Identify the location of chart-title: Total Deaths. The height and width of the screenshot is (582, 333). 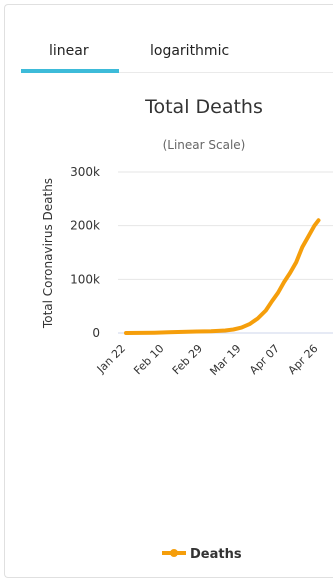
(203, 107).